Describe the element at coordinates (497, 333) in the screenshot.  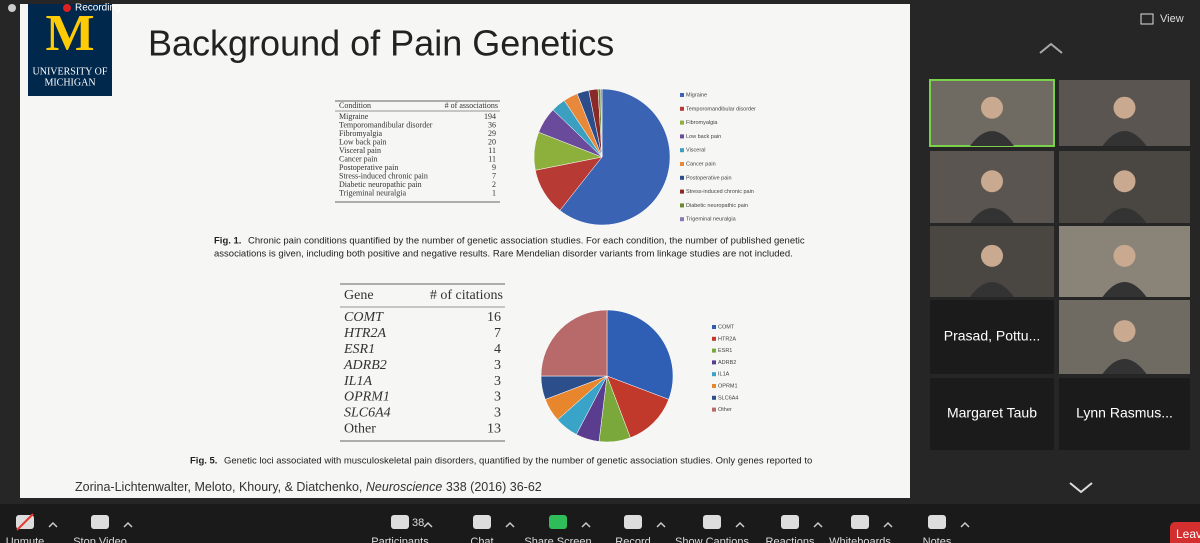
I see `table-cell: 7` at that location.